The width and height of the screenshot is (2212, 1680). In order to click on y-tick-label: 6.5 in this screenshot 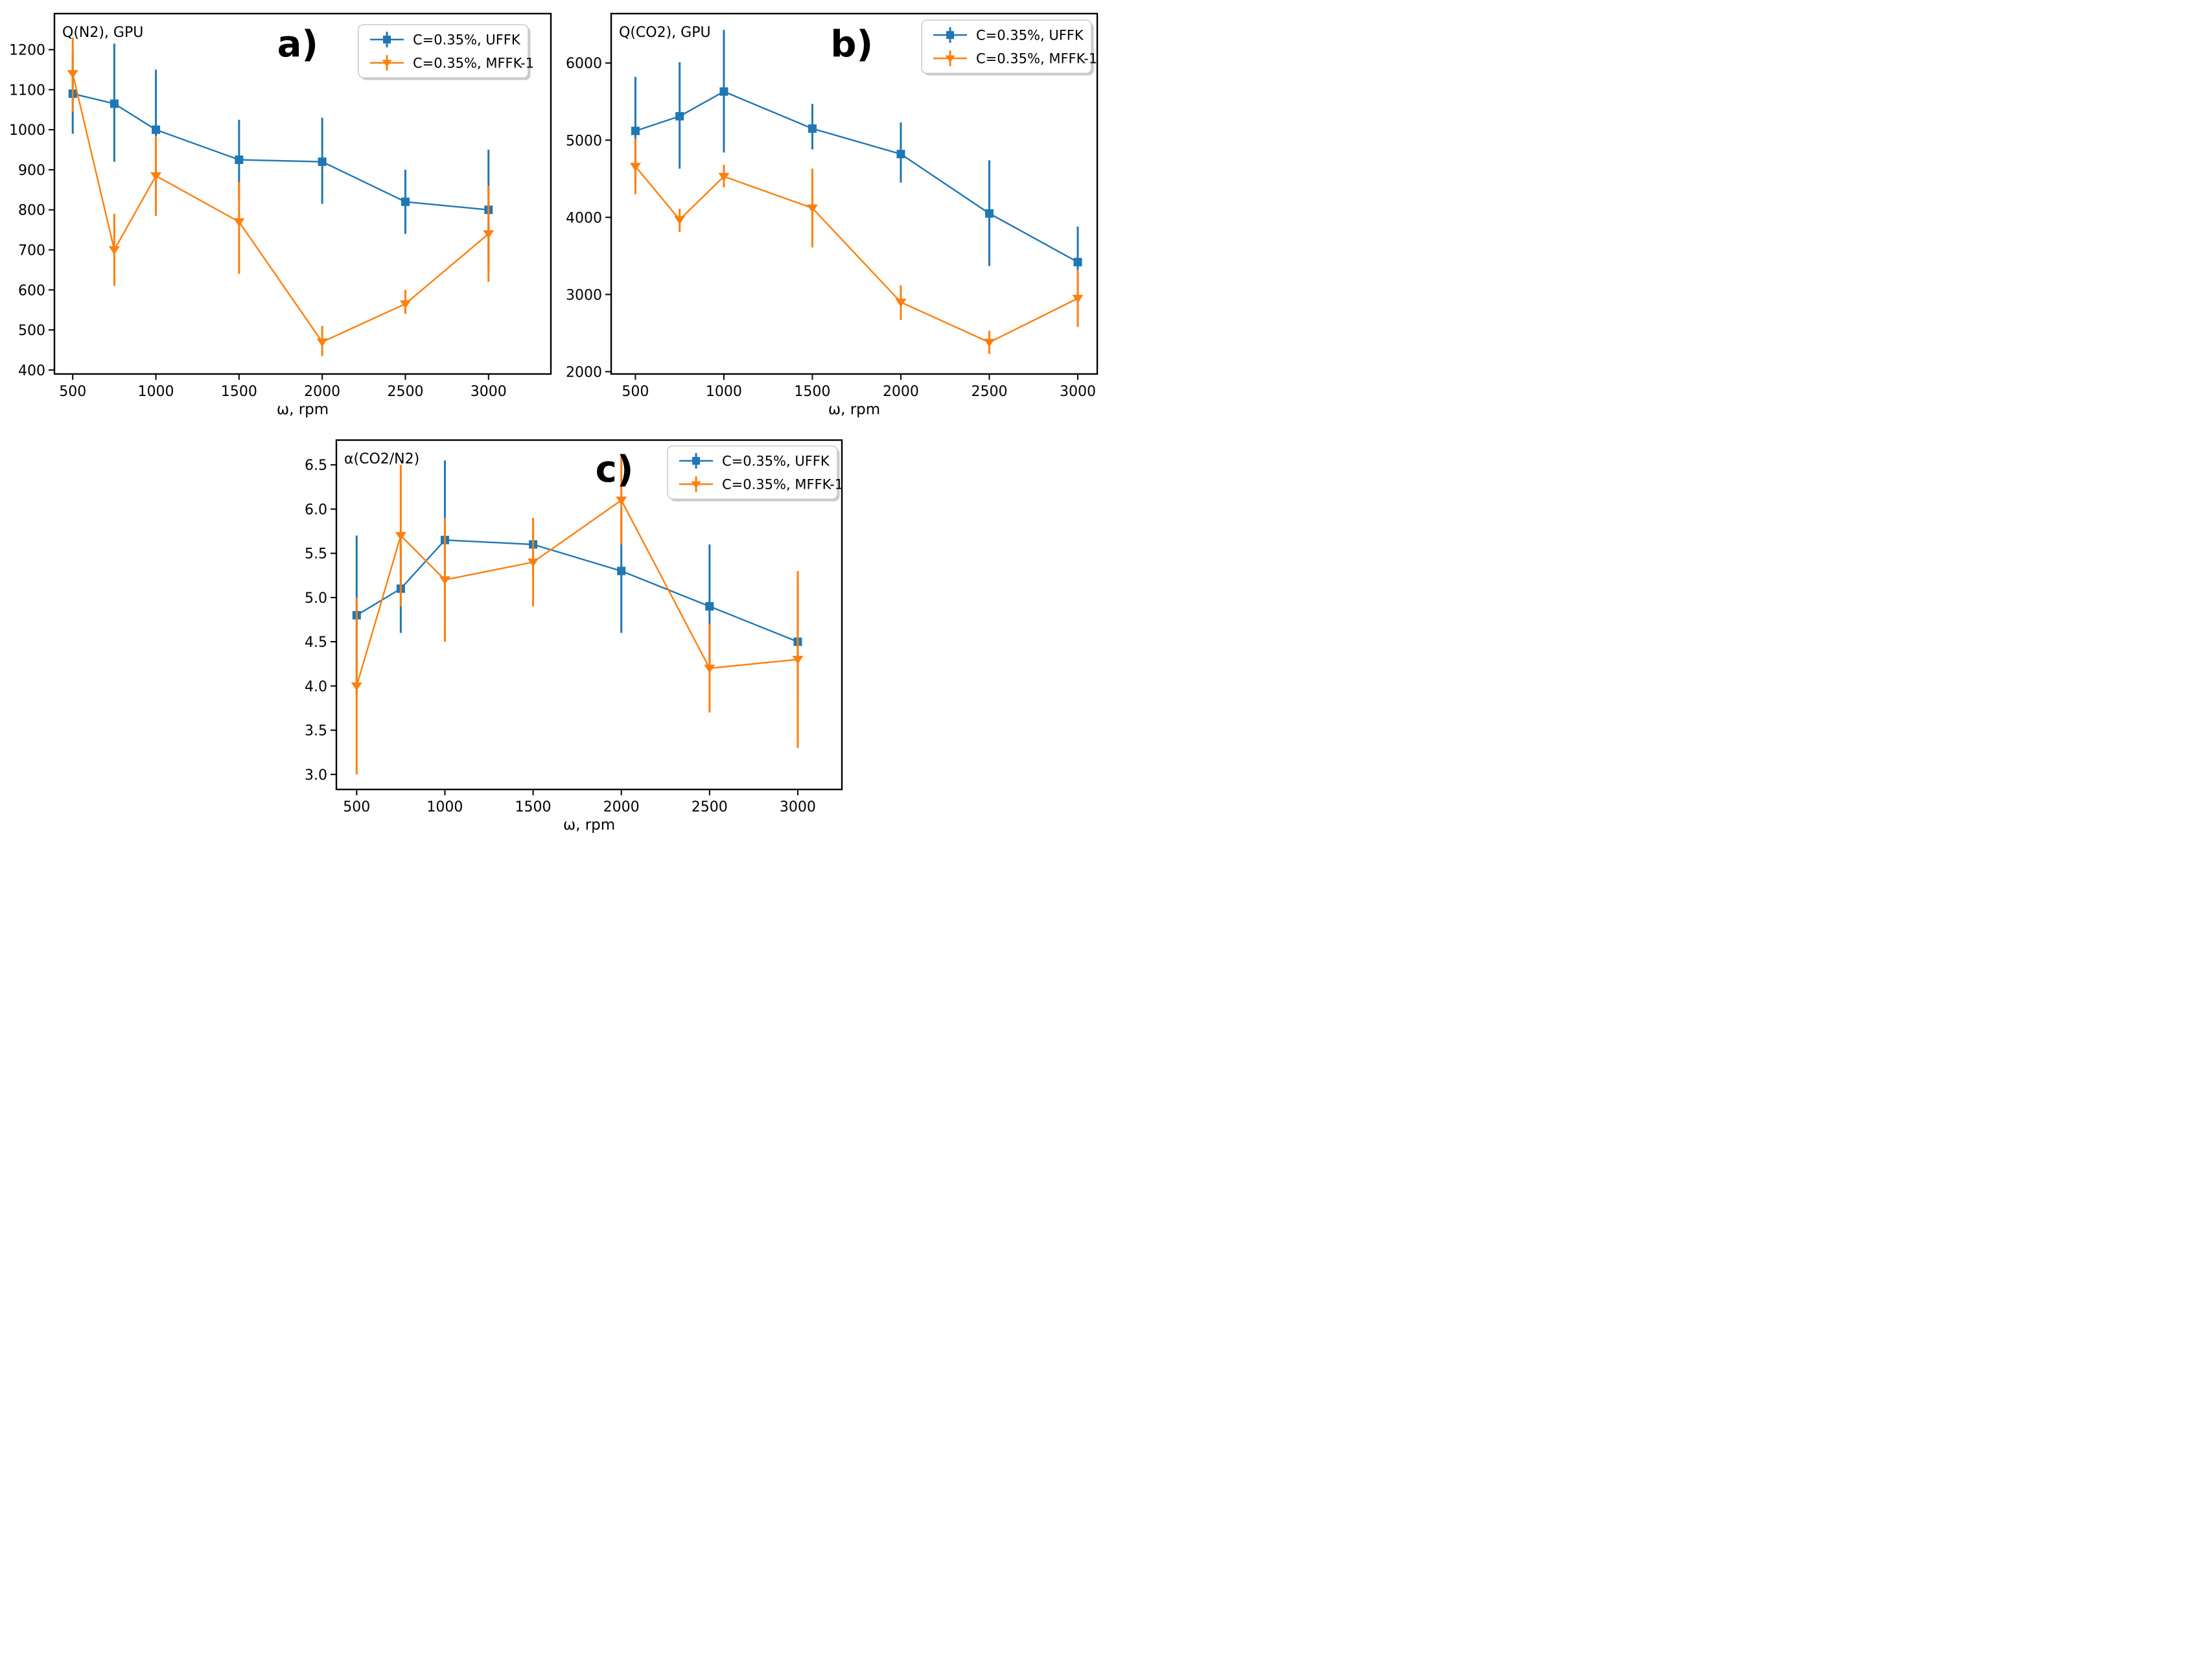, I will do `click(316, 466)`.